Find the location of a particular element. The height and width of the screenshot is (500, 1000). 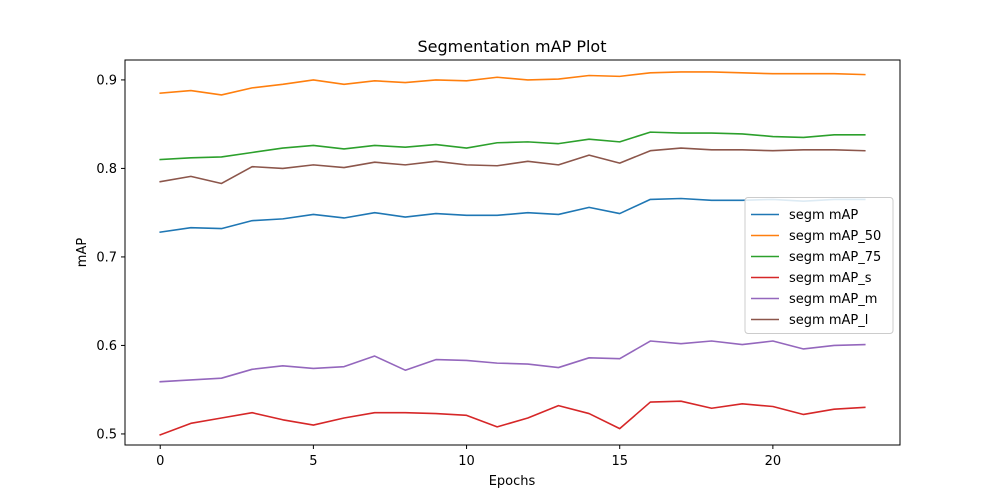

x-tick-label-2: 10 is located at coordinates (466, 461).